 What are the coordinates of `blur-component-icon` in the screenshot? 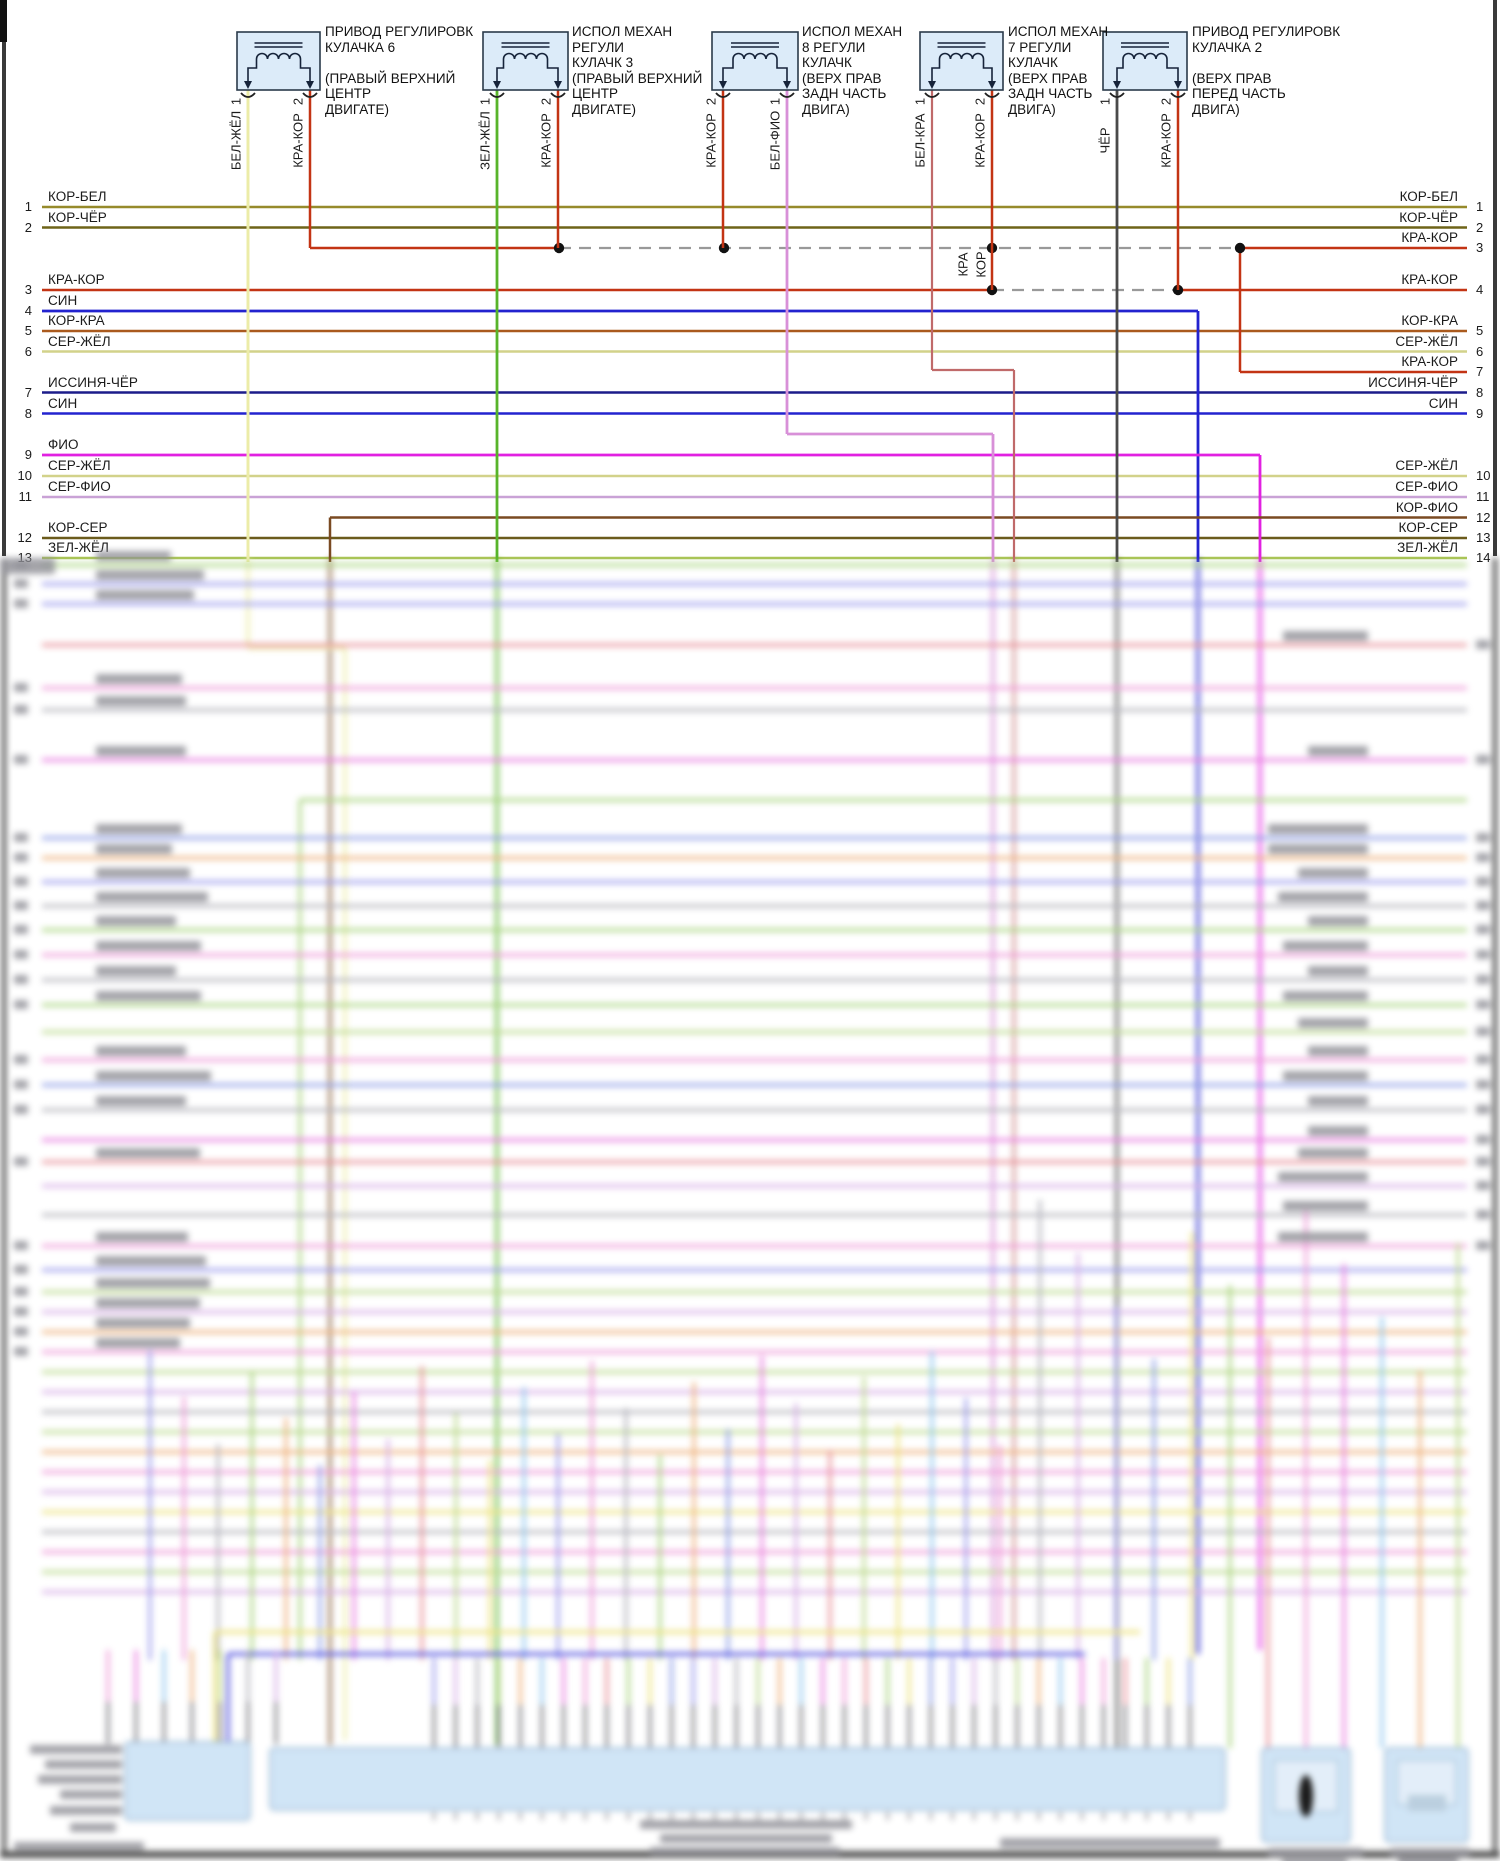 It's located at (1306, 1796).